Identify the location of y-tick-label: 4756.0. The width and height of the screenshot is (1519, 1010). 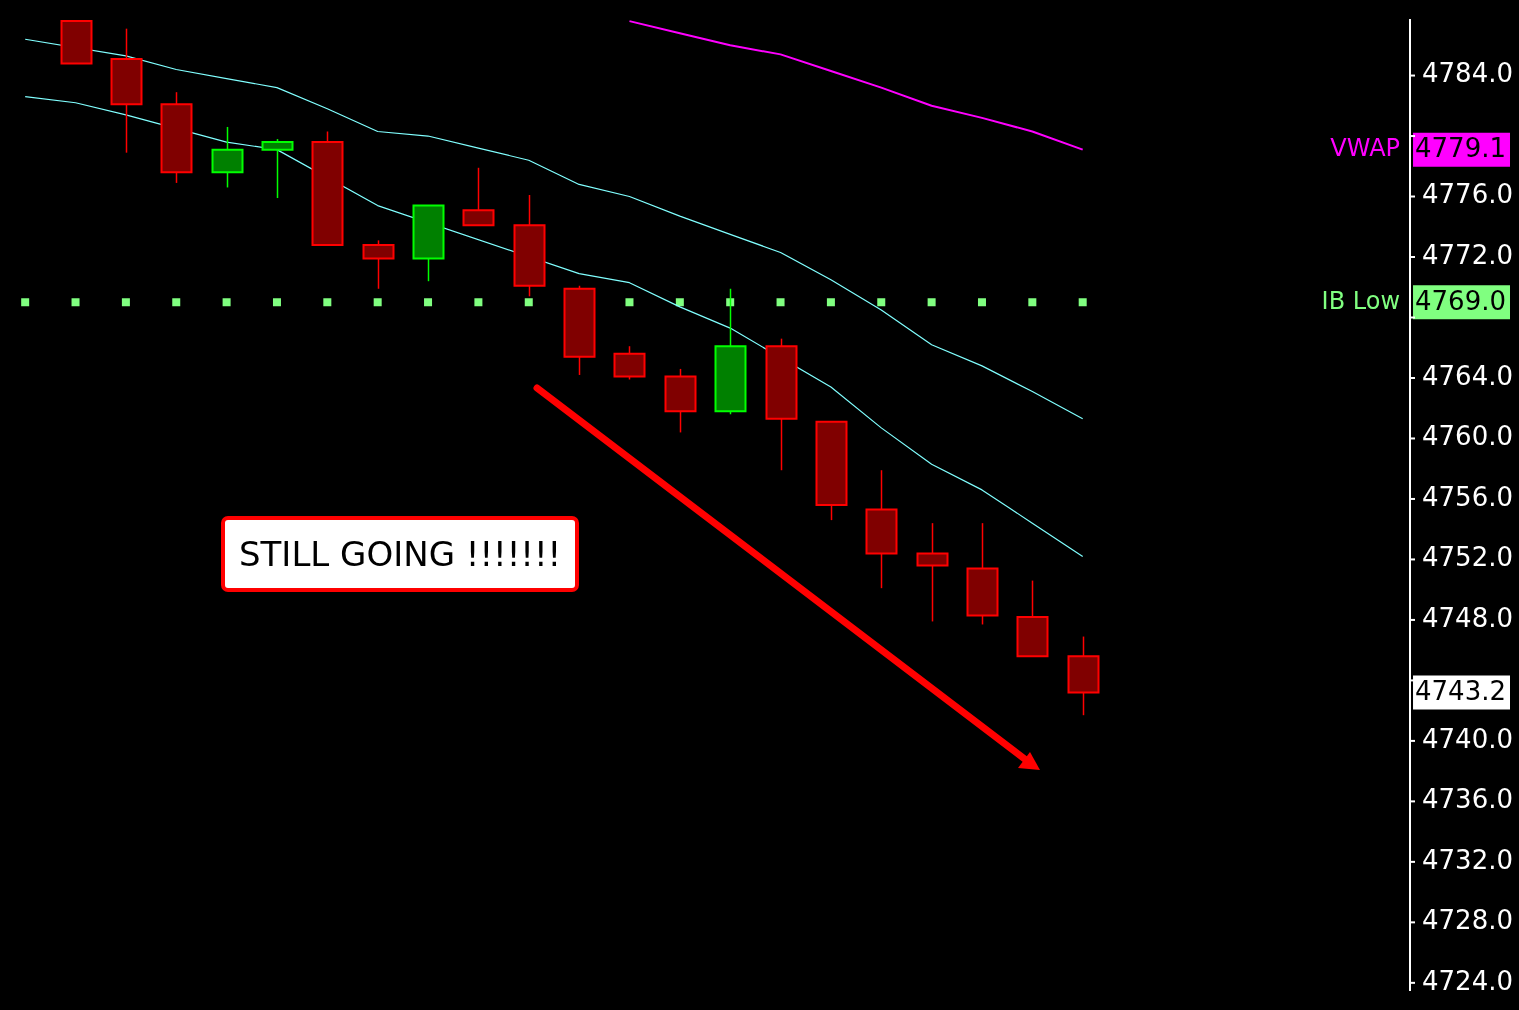
(1468, 496).